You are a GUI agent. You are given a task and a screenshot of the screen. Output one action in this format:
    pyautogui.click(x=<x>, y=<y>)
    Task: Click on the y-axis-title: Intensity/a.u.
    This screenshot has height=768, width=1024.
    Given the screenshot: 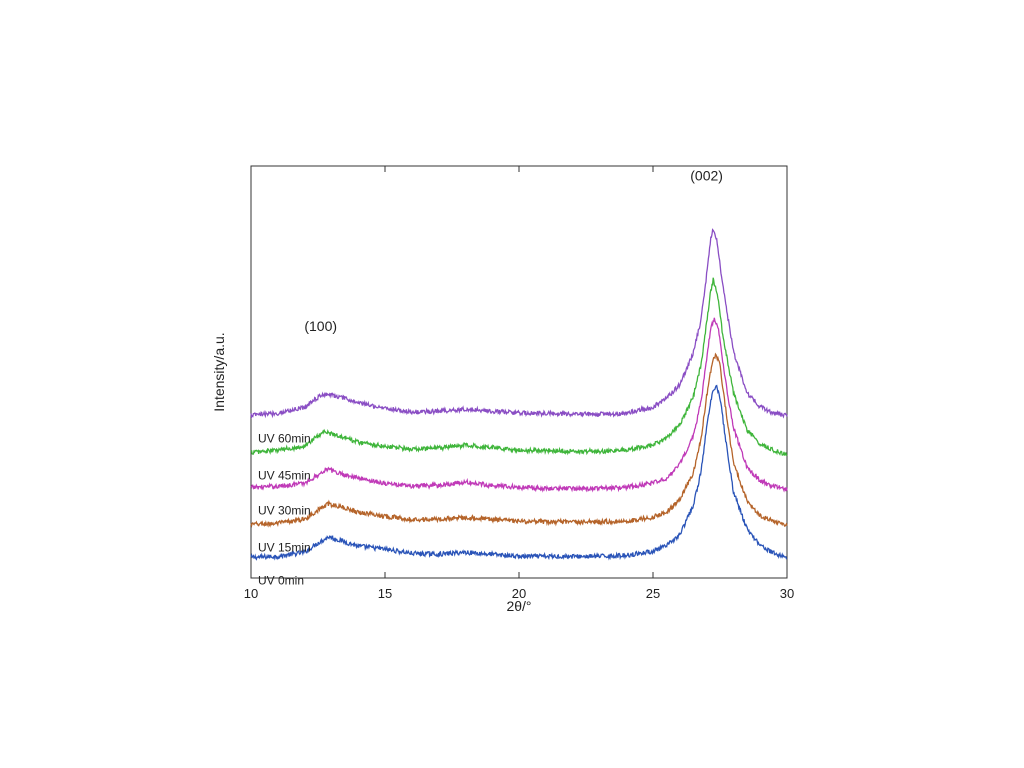 What is the action you would take?
    pyautogui.click(x=219, y=371)
    